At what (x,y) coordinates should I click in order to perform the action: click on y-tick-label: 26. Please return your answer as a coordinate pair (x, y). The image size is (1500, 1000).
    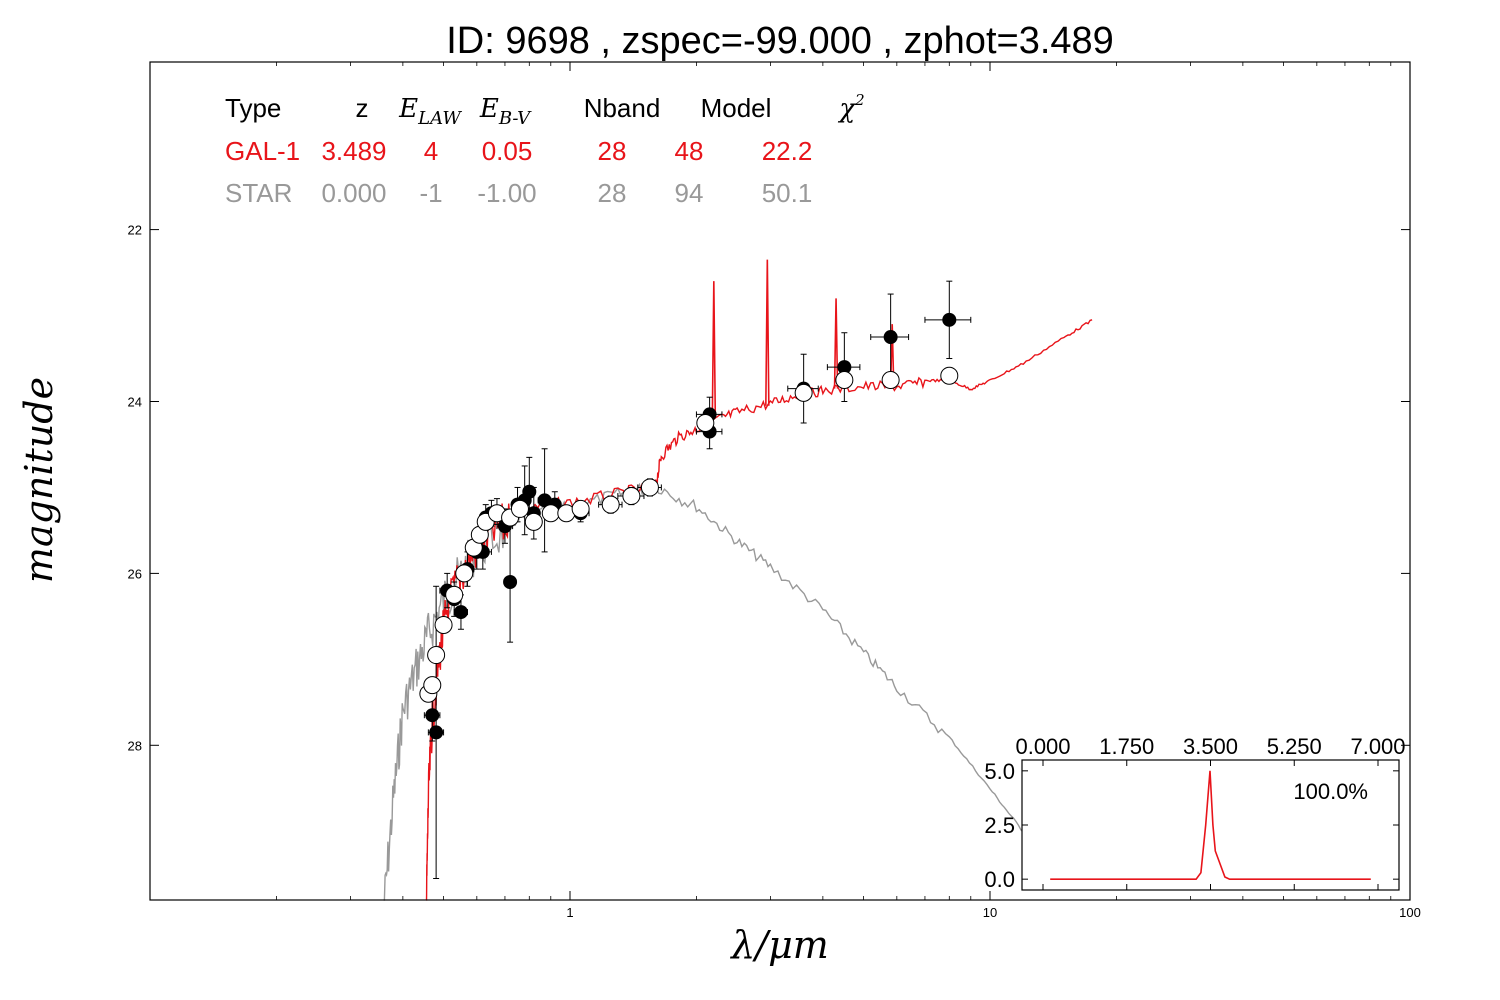
    Looking at the image, I should click on (135, 573).